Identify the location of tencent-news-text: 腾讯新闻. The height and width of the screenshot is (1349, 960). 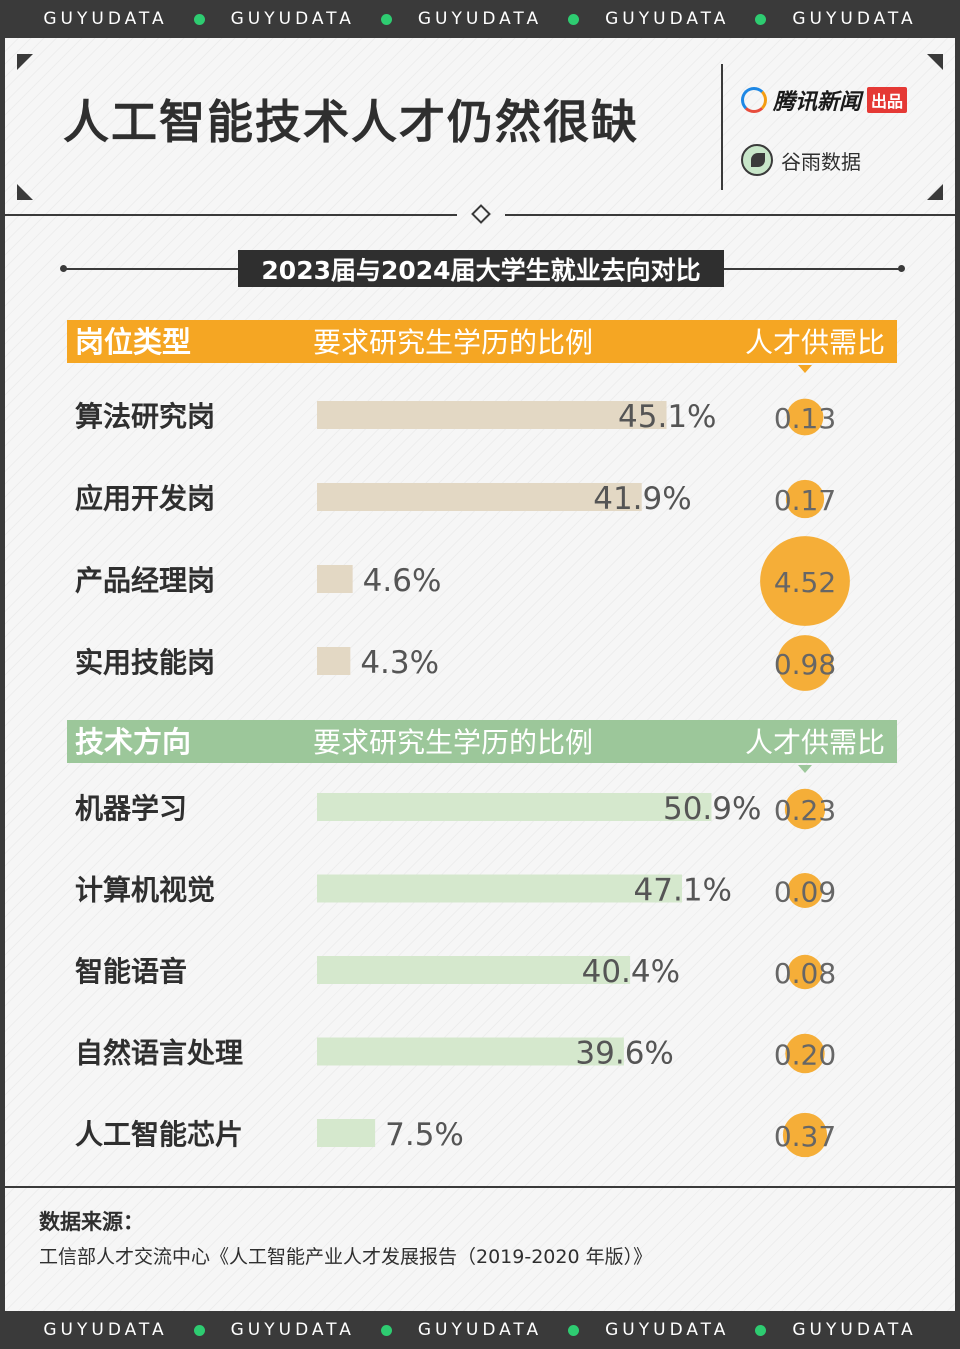
(817, 102).